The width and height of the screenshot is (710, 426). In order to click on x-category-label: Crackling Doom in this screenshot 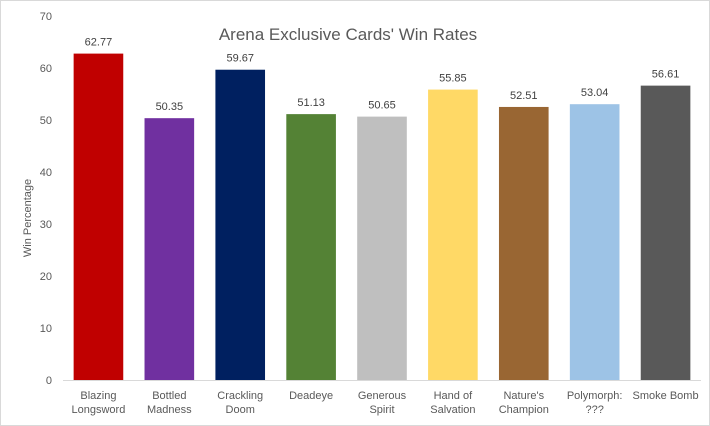, I will do `click(240, 403)`.